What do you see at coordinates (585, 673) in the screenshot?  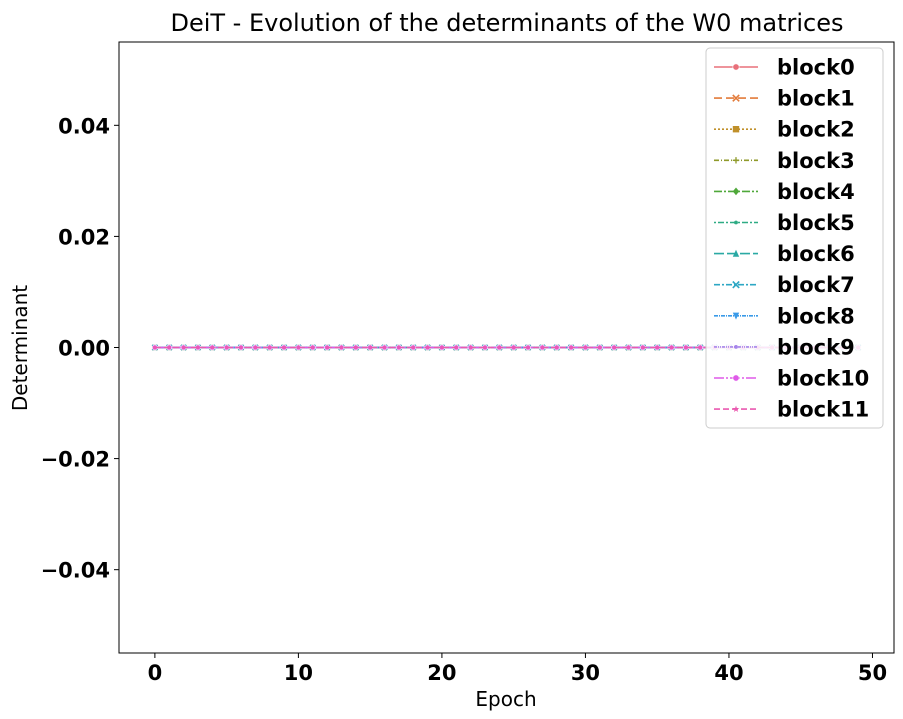 I see `x-tick-label: 30` at bounding box center [585, 673].